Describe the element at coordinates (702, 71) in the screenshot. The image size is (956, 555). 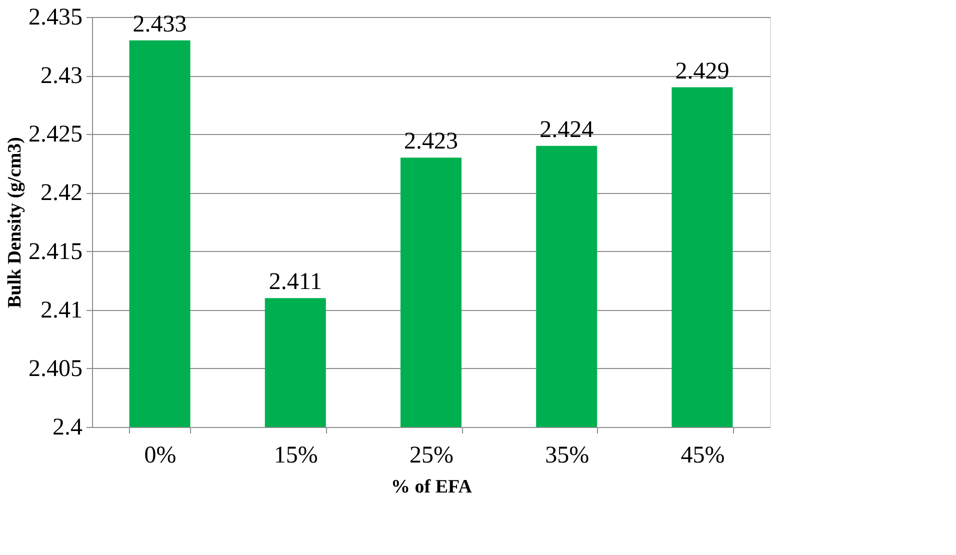
I see `data-label: 2.429` at that location.